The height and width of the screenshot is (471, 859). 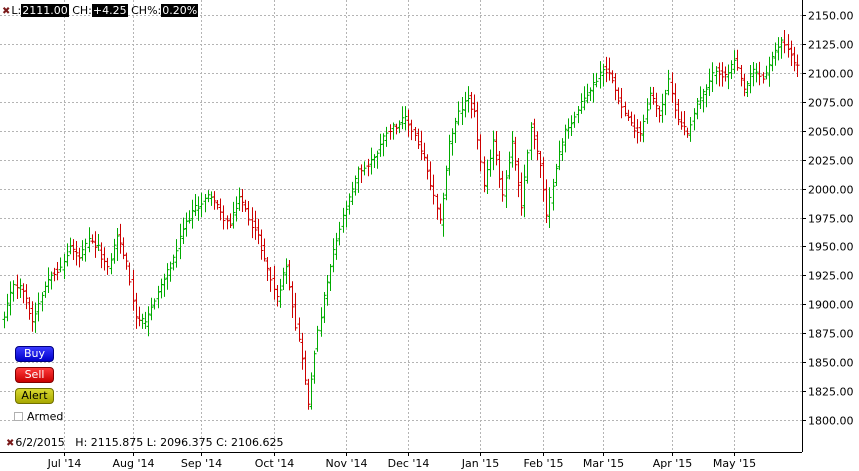 What do you see at coordinates (40, 442) in the screenshot?
I see `bar-date: 6/2/2015` at bounding box center [40, 442].